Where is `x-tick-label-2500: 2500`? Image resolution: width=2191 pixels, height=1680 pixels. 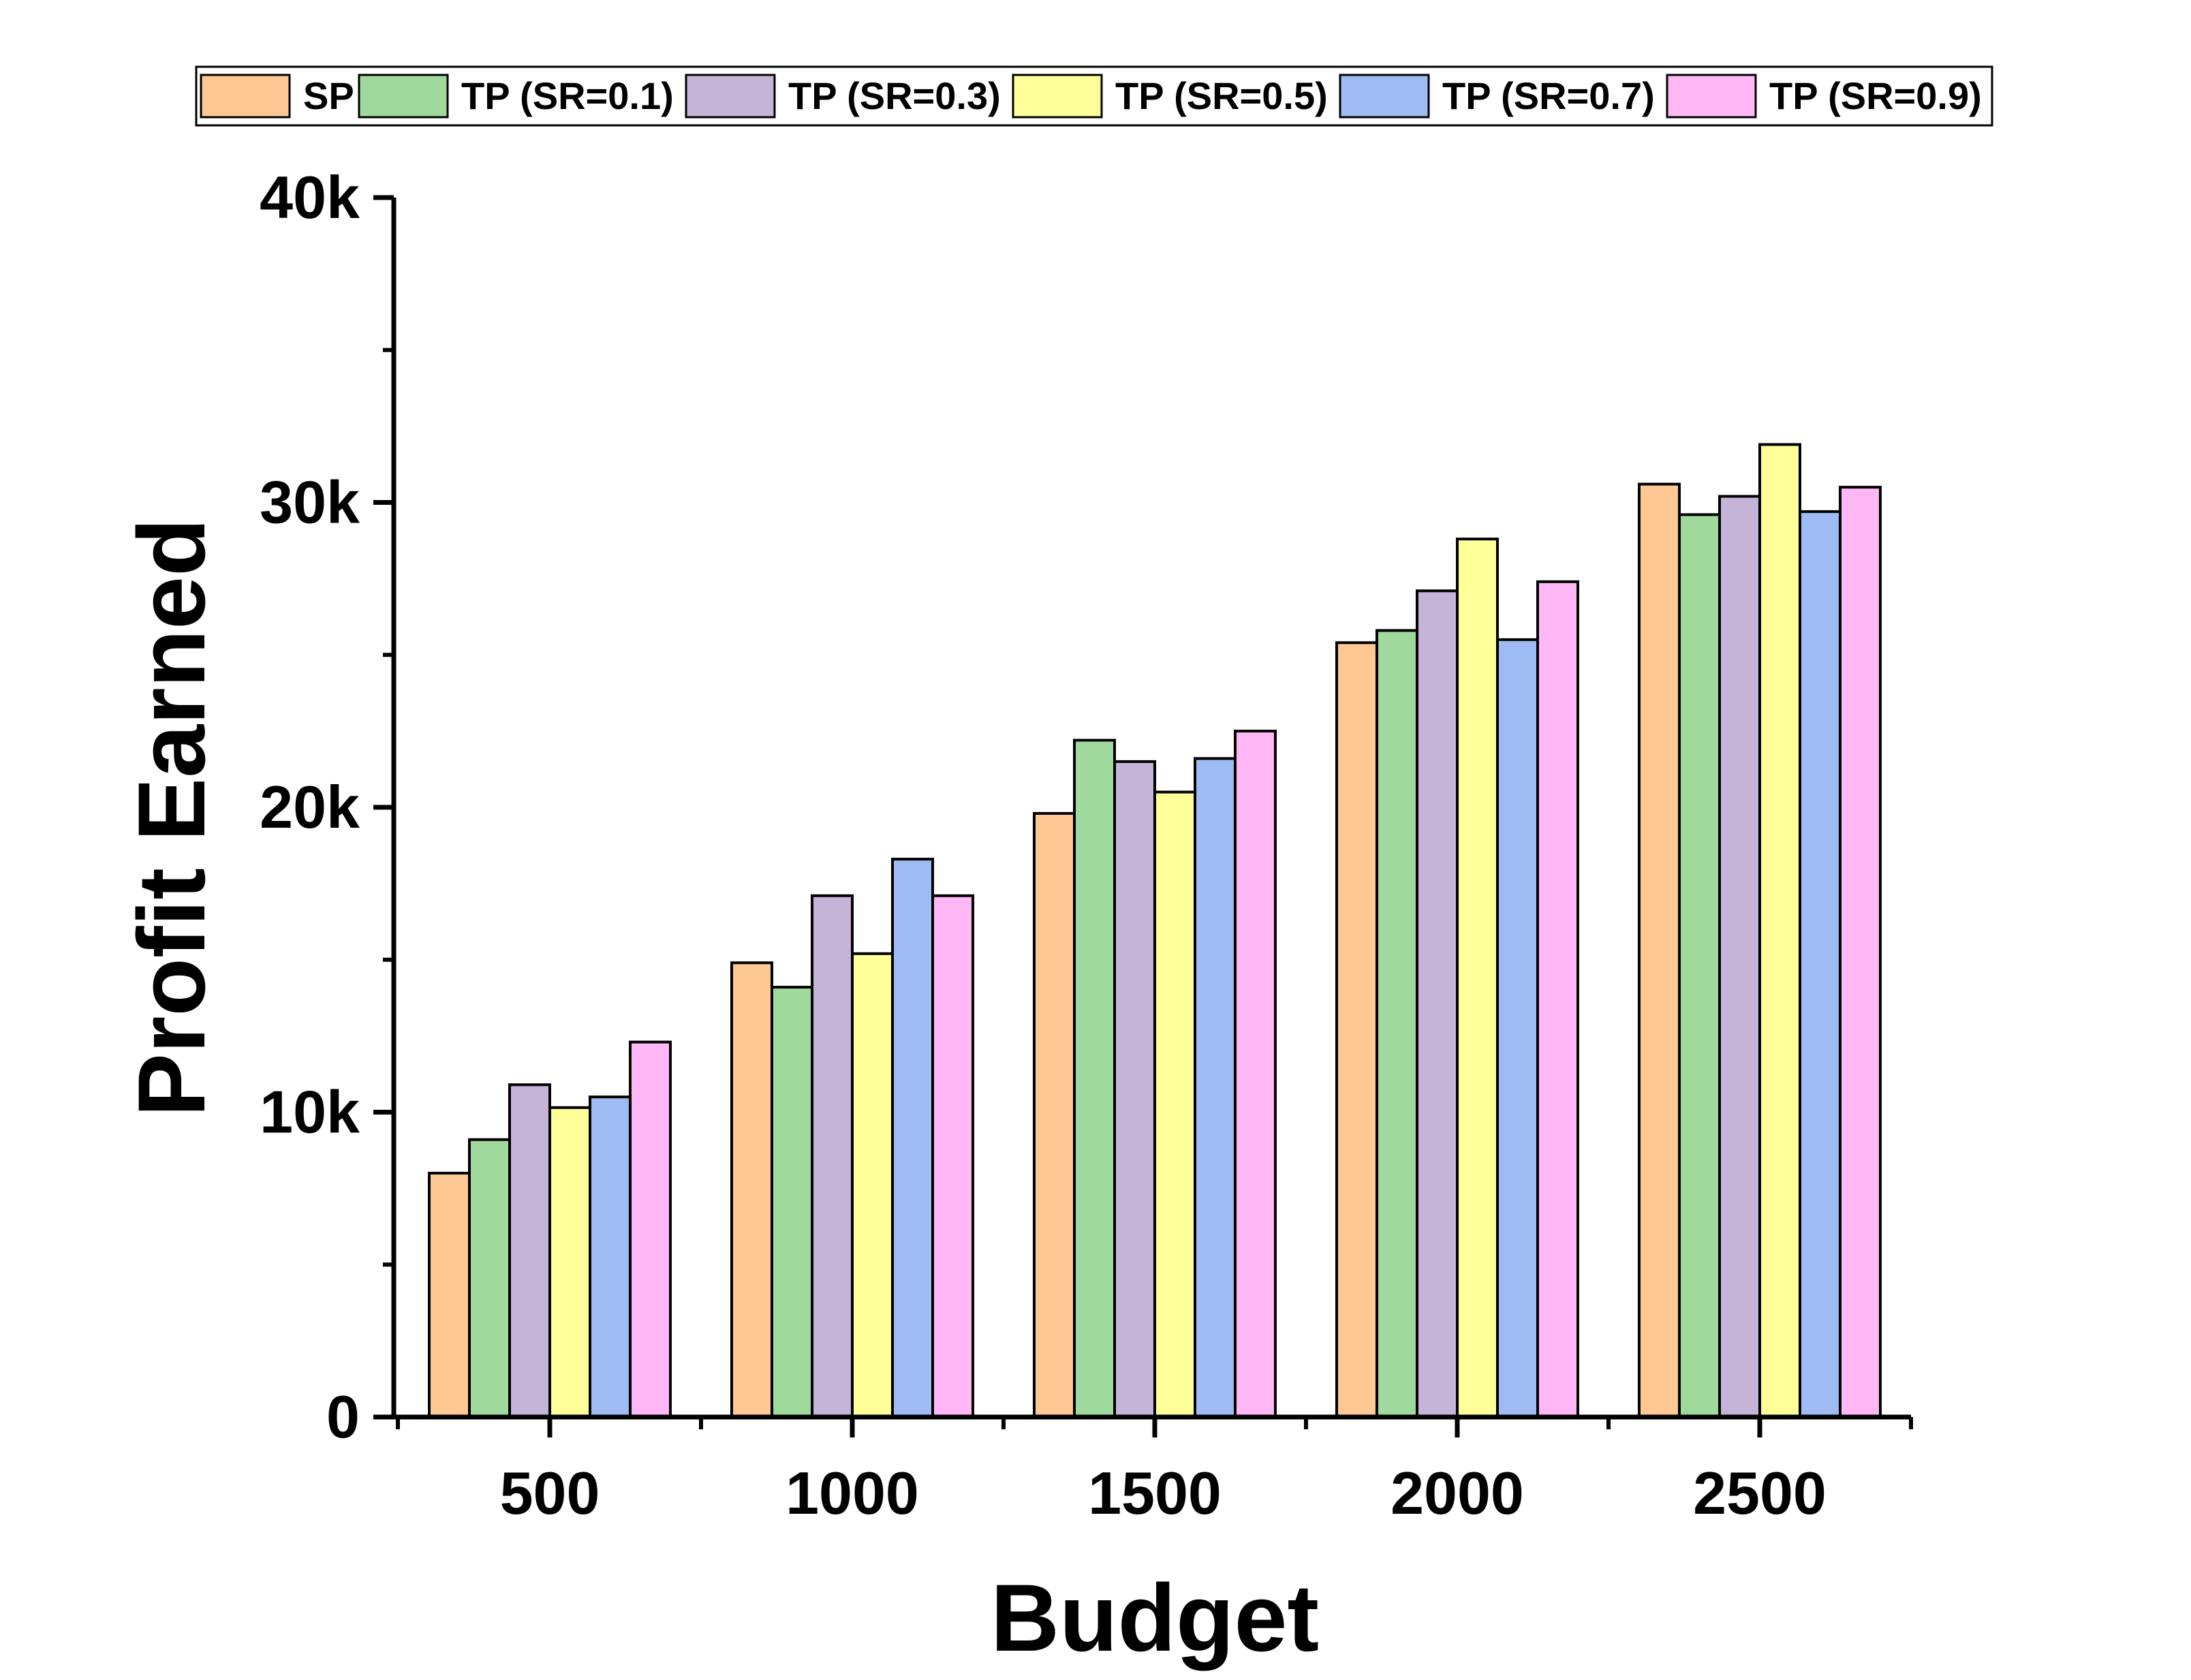
x-tick-label-2500: 2500 is located at coordinates (1760, 1493).